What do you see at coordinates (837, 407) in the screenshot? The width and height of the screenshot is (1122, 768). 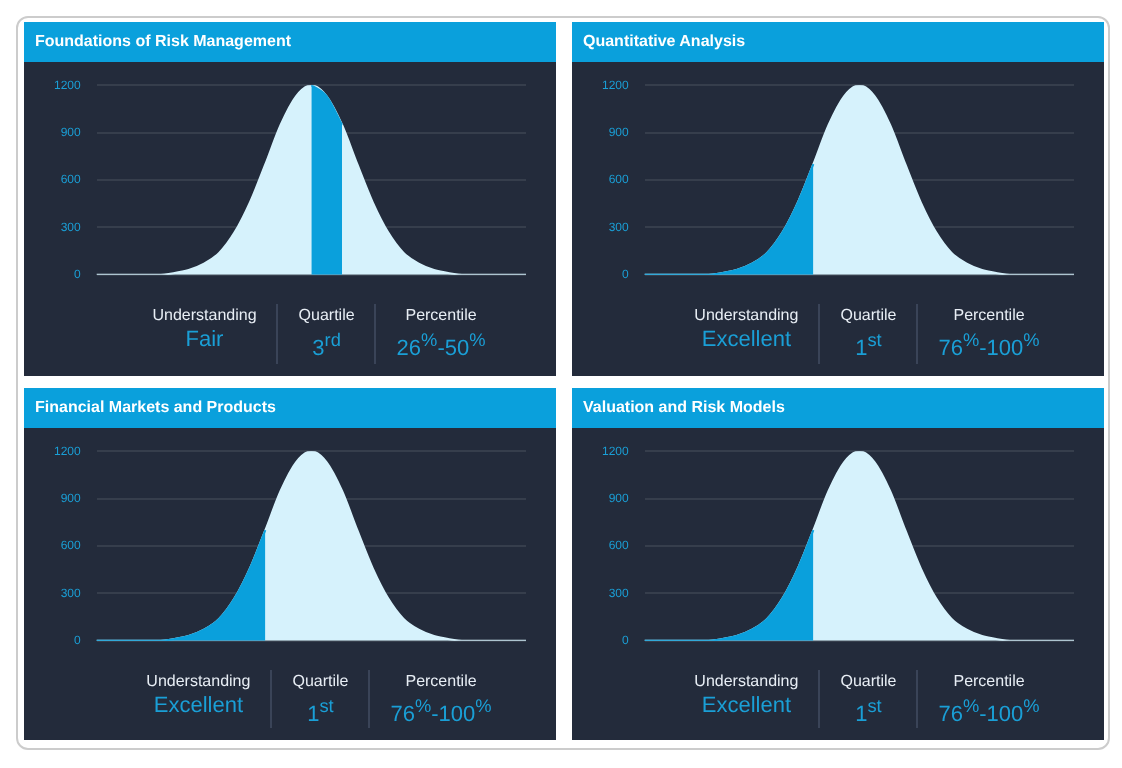 I see `chart-title: Valuation and Risk Models` at bounding box center [837, 407].